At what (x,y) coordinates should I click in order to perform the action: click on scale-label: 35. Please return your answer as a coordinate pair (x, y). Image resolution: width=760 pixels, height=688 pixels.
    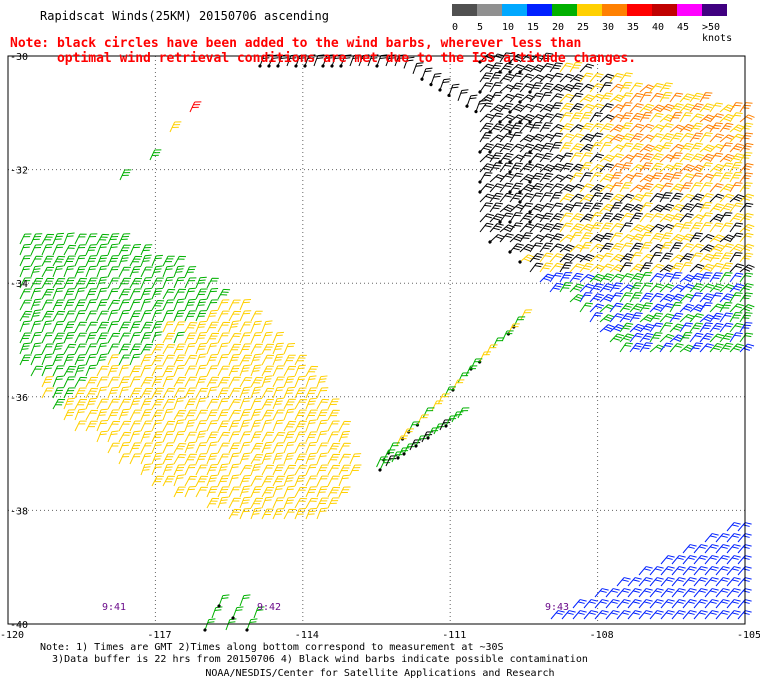
    Looking at the image, I should click on (633, 27).